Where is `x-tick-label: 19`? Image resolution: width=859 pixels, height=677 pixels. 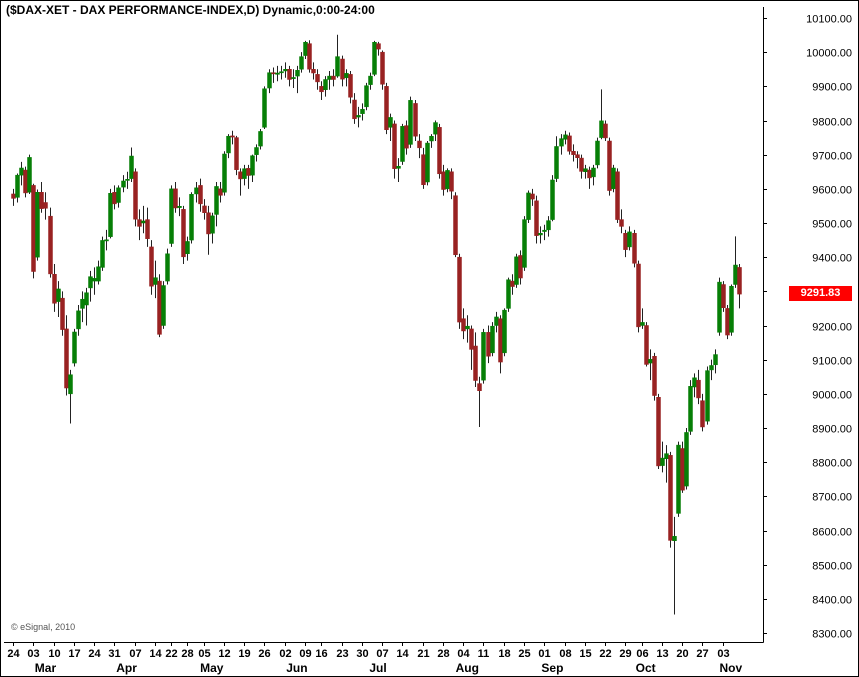
x-tick-label: 19 is located at coordinates (244, 654).